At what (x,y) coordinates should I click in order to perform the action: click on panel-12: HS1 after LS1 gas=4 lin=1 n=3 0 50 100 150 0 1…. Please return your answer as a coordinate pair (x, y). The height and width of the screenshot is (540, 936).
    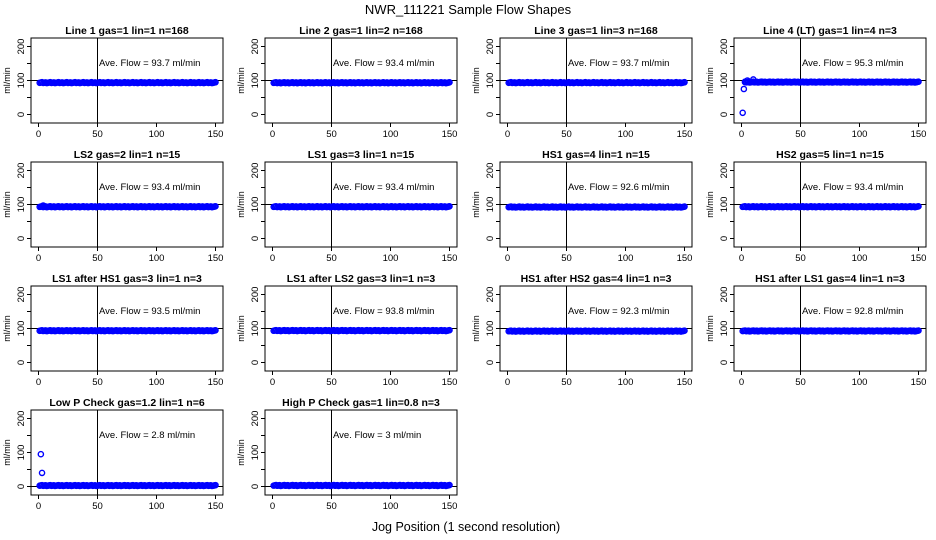
    Looking at the image, I should click on (816, 330).